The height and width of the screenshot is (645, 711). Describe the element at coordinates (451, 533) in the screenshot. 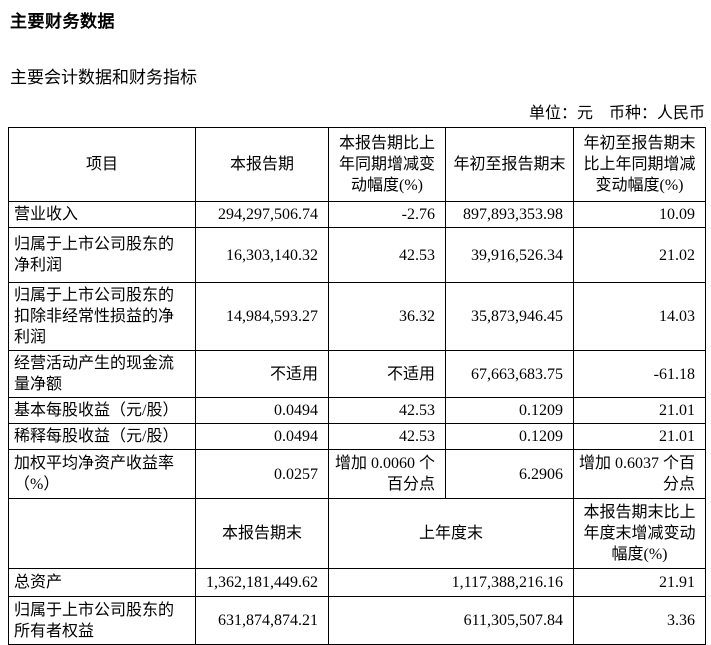

I see `header-cell-prev-year-end: 上年度末` at that location.